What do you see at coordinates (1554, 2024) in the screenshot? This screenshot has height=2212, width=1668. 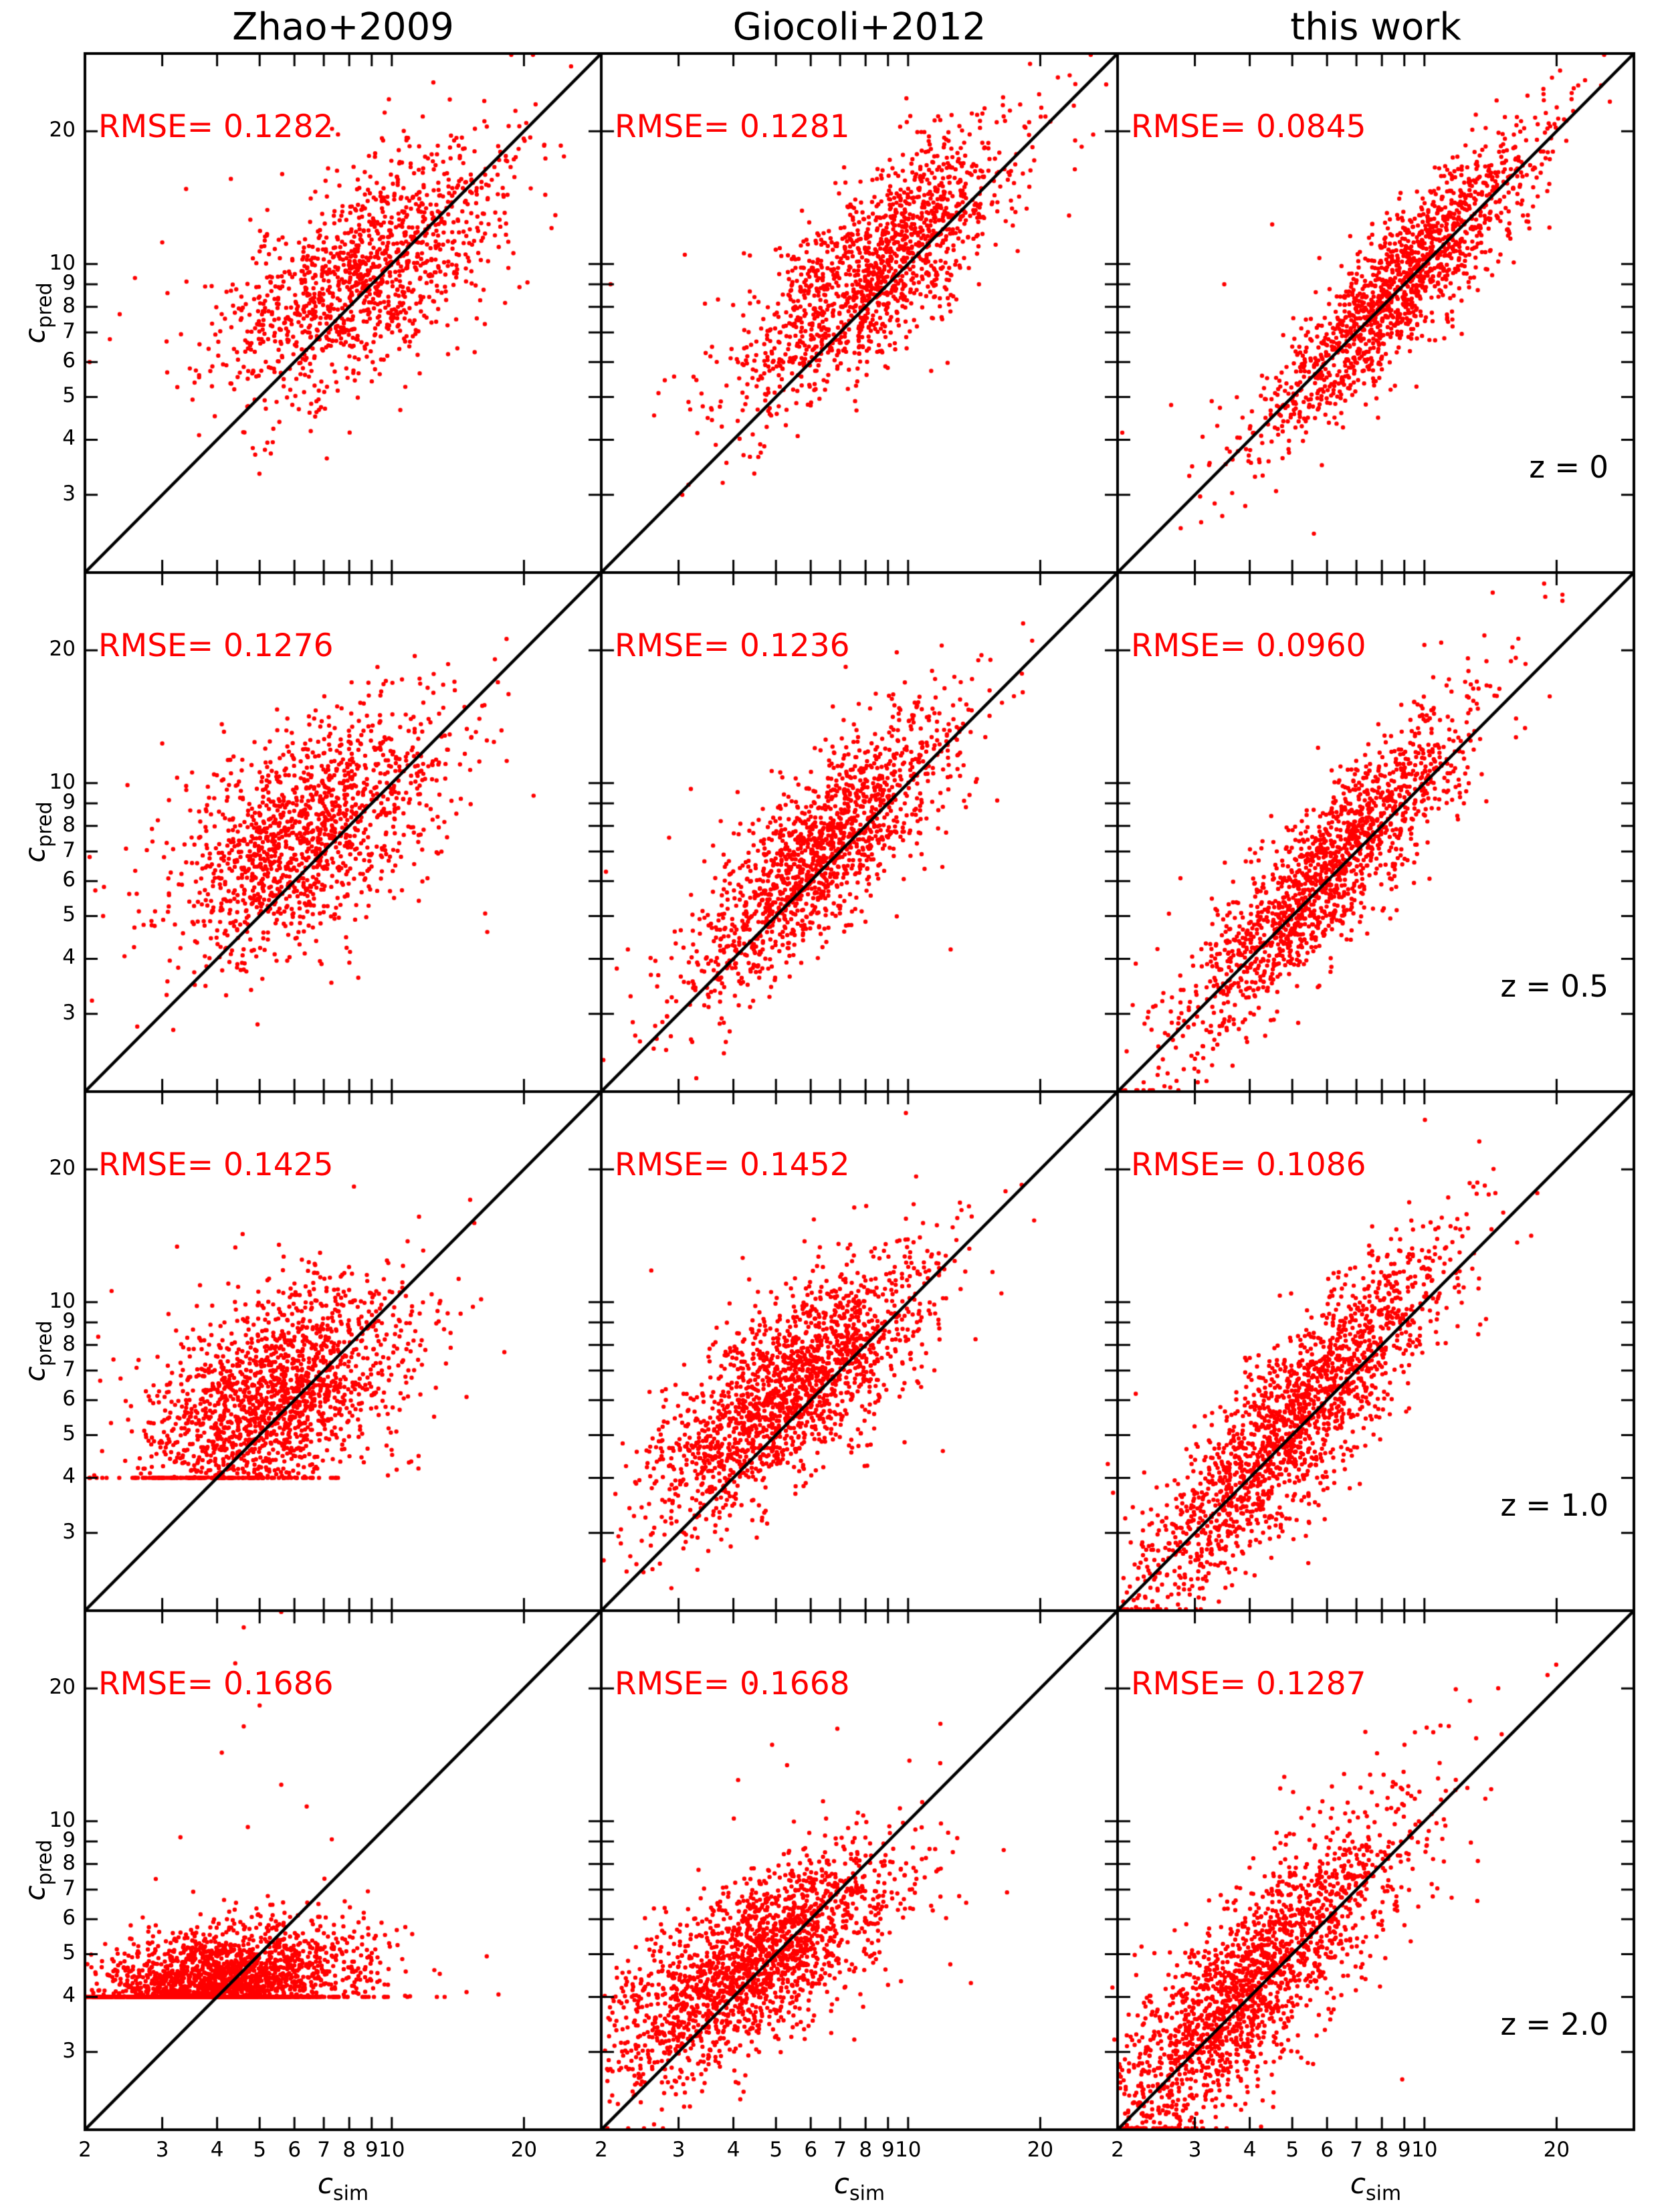 I see `redshift-label: z = 2.0` at bounding box center [1554, 2024].